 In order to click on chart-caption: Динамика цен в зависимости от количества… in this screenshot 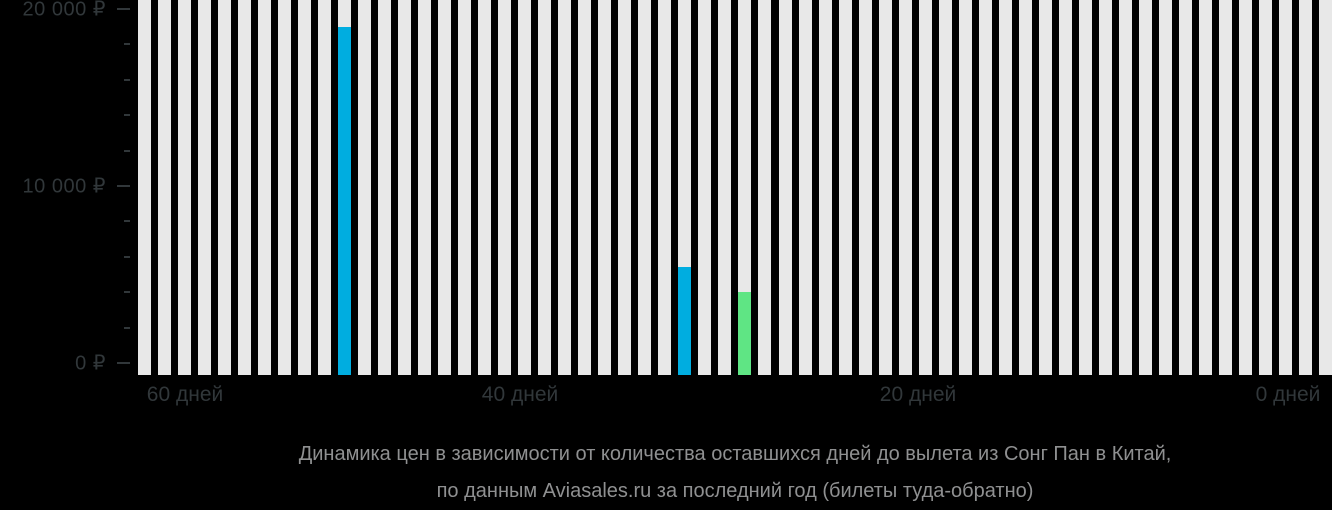, I will do `click(735, 473)`.